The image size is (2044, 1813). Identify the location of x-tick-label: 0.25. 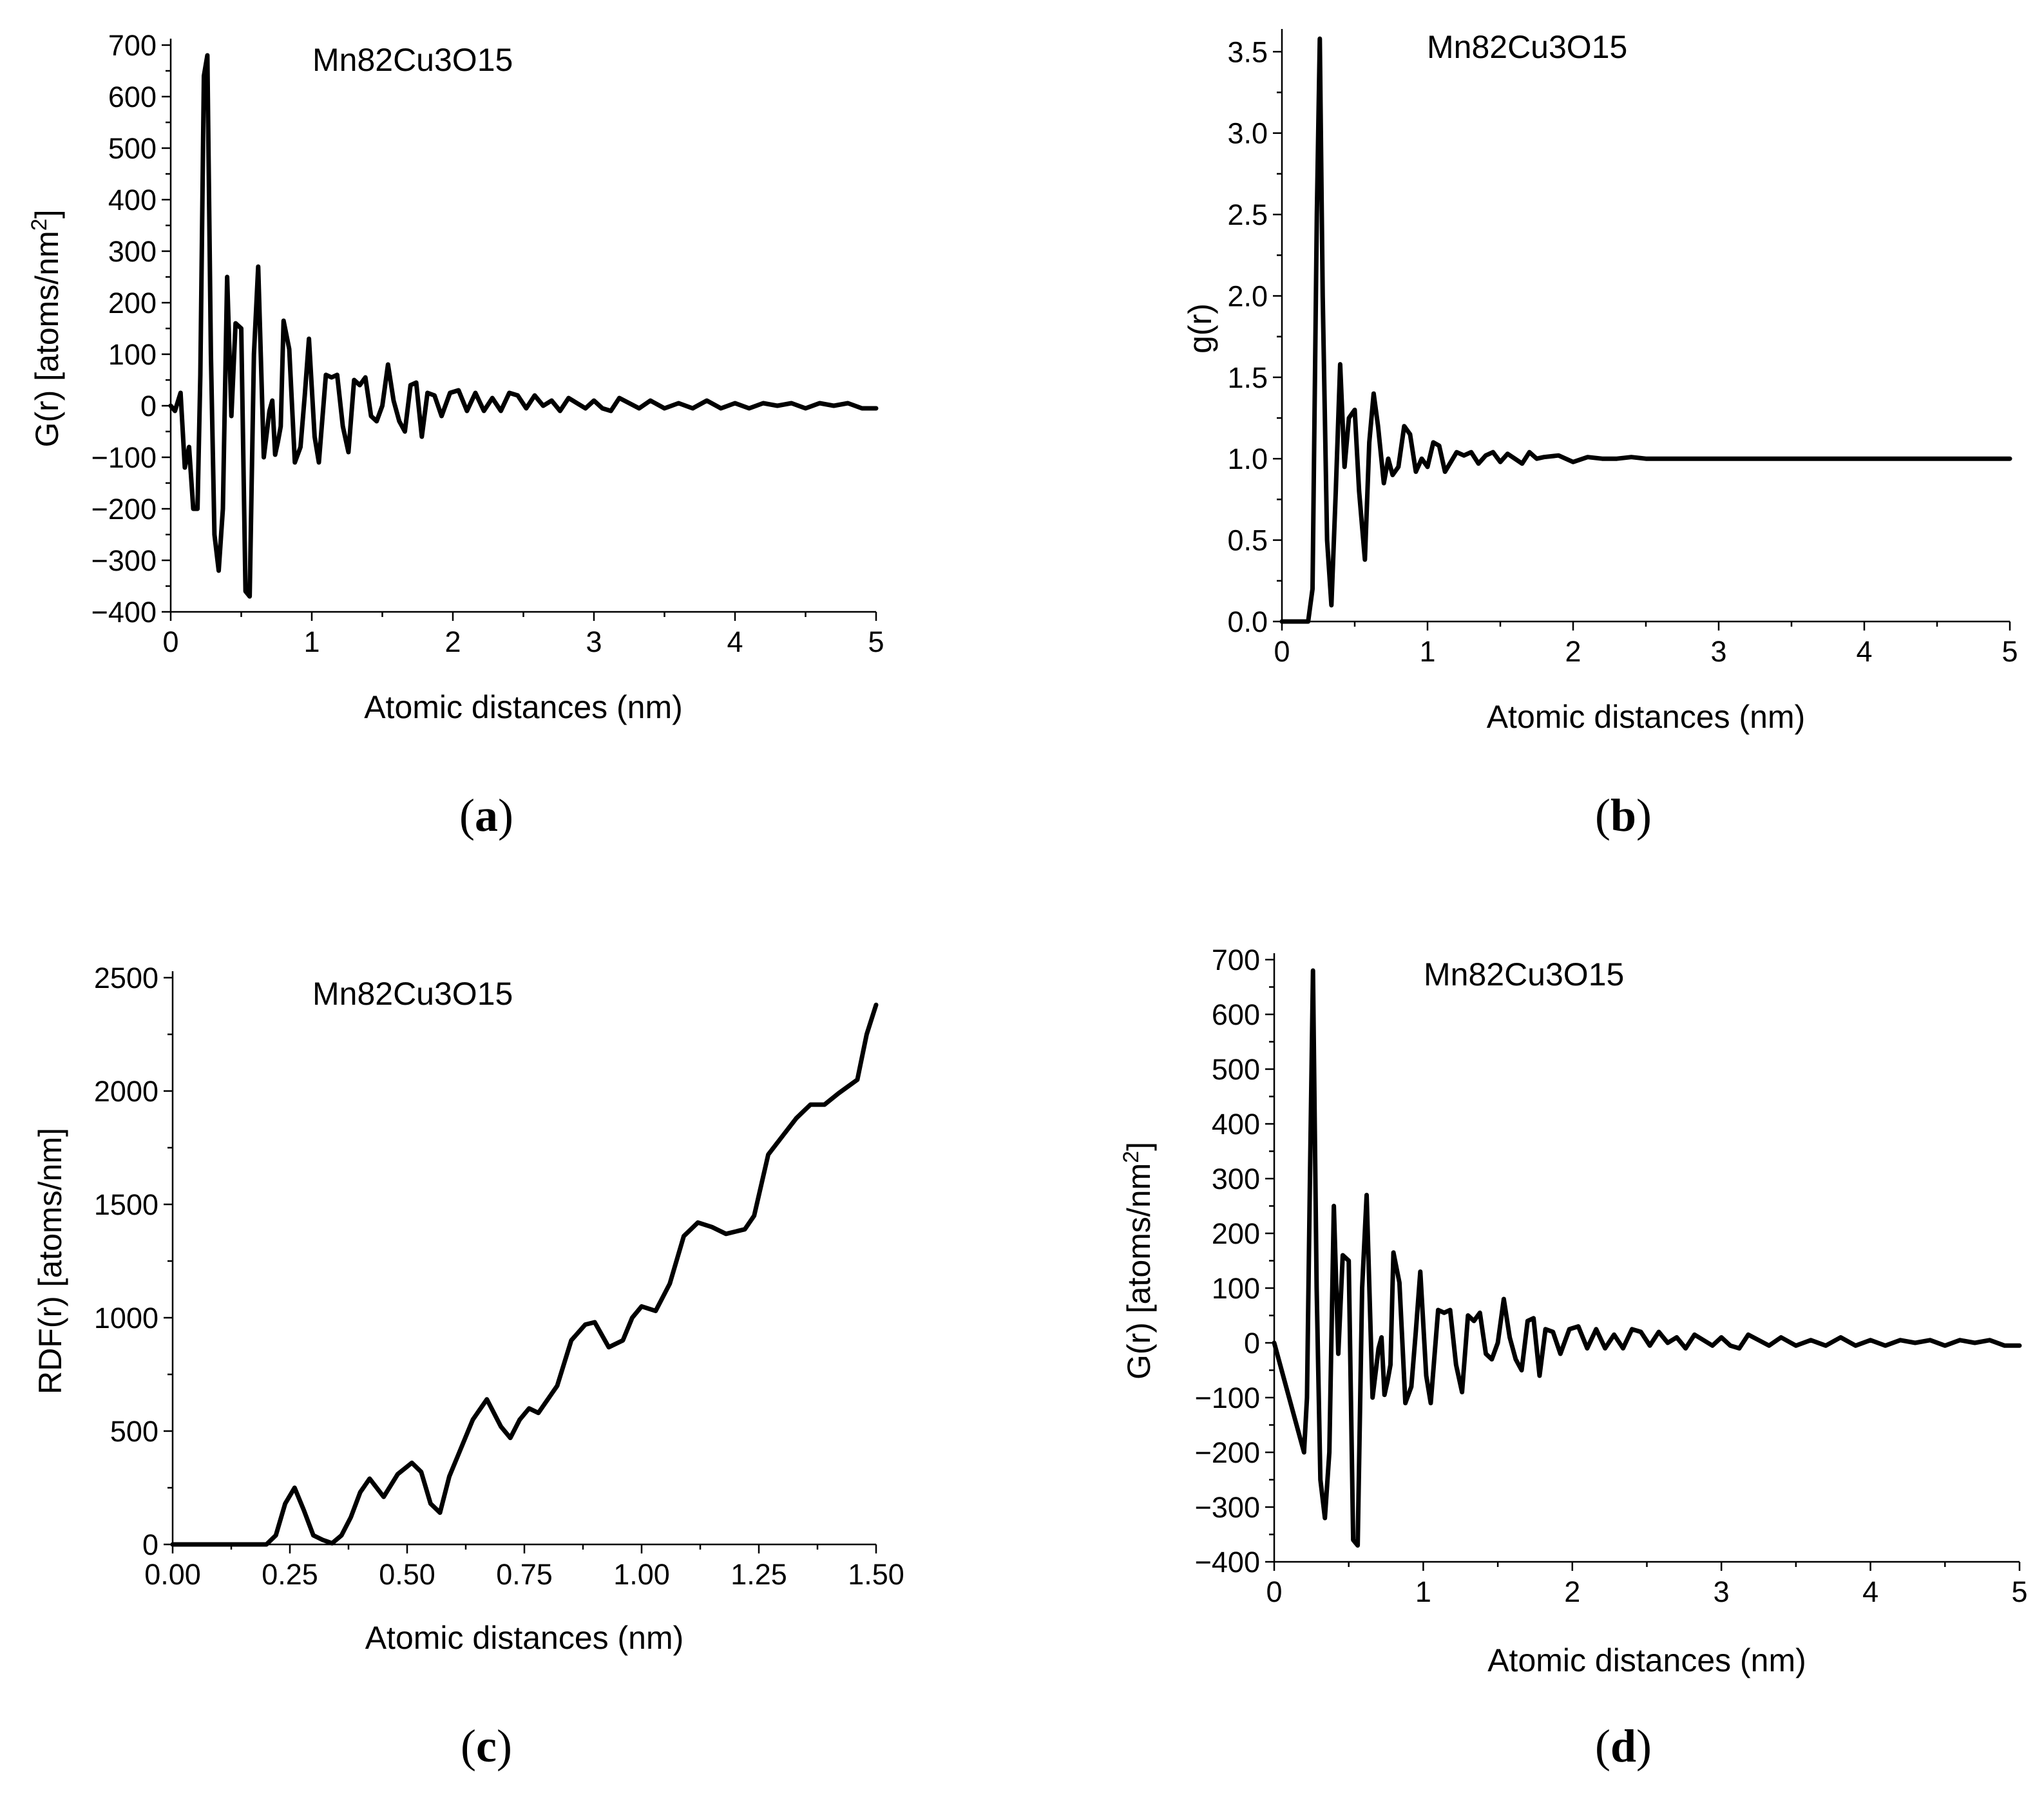
(290, 1574).